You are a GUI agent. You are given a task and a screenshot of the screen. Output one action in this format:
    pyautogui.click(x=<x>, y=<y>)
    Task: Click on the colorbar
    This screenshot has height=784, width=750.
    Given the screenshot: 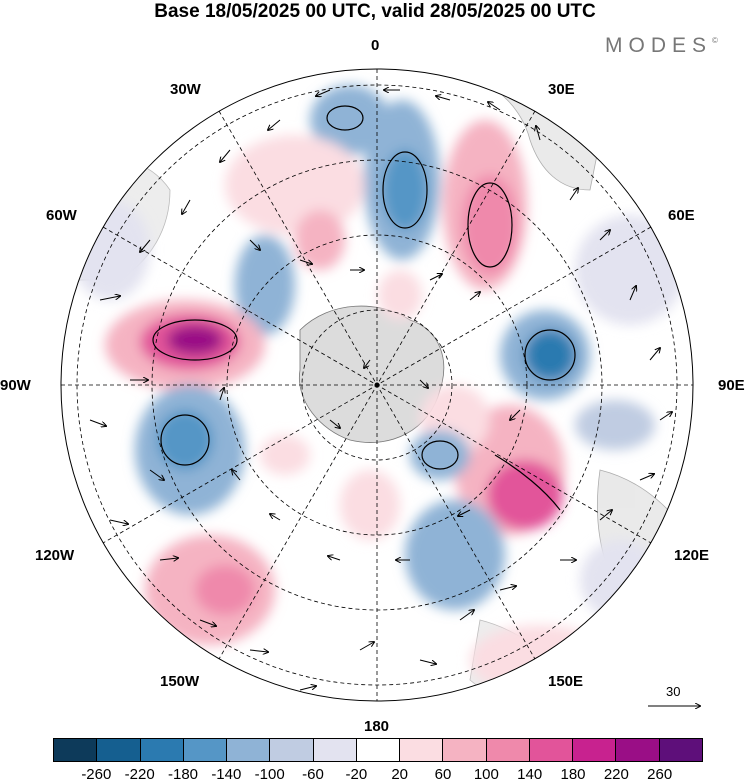 What is the action you would take?
    pyautogui.click(x=378, y=750)
    